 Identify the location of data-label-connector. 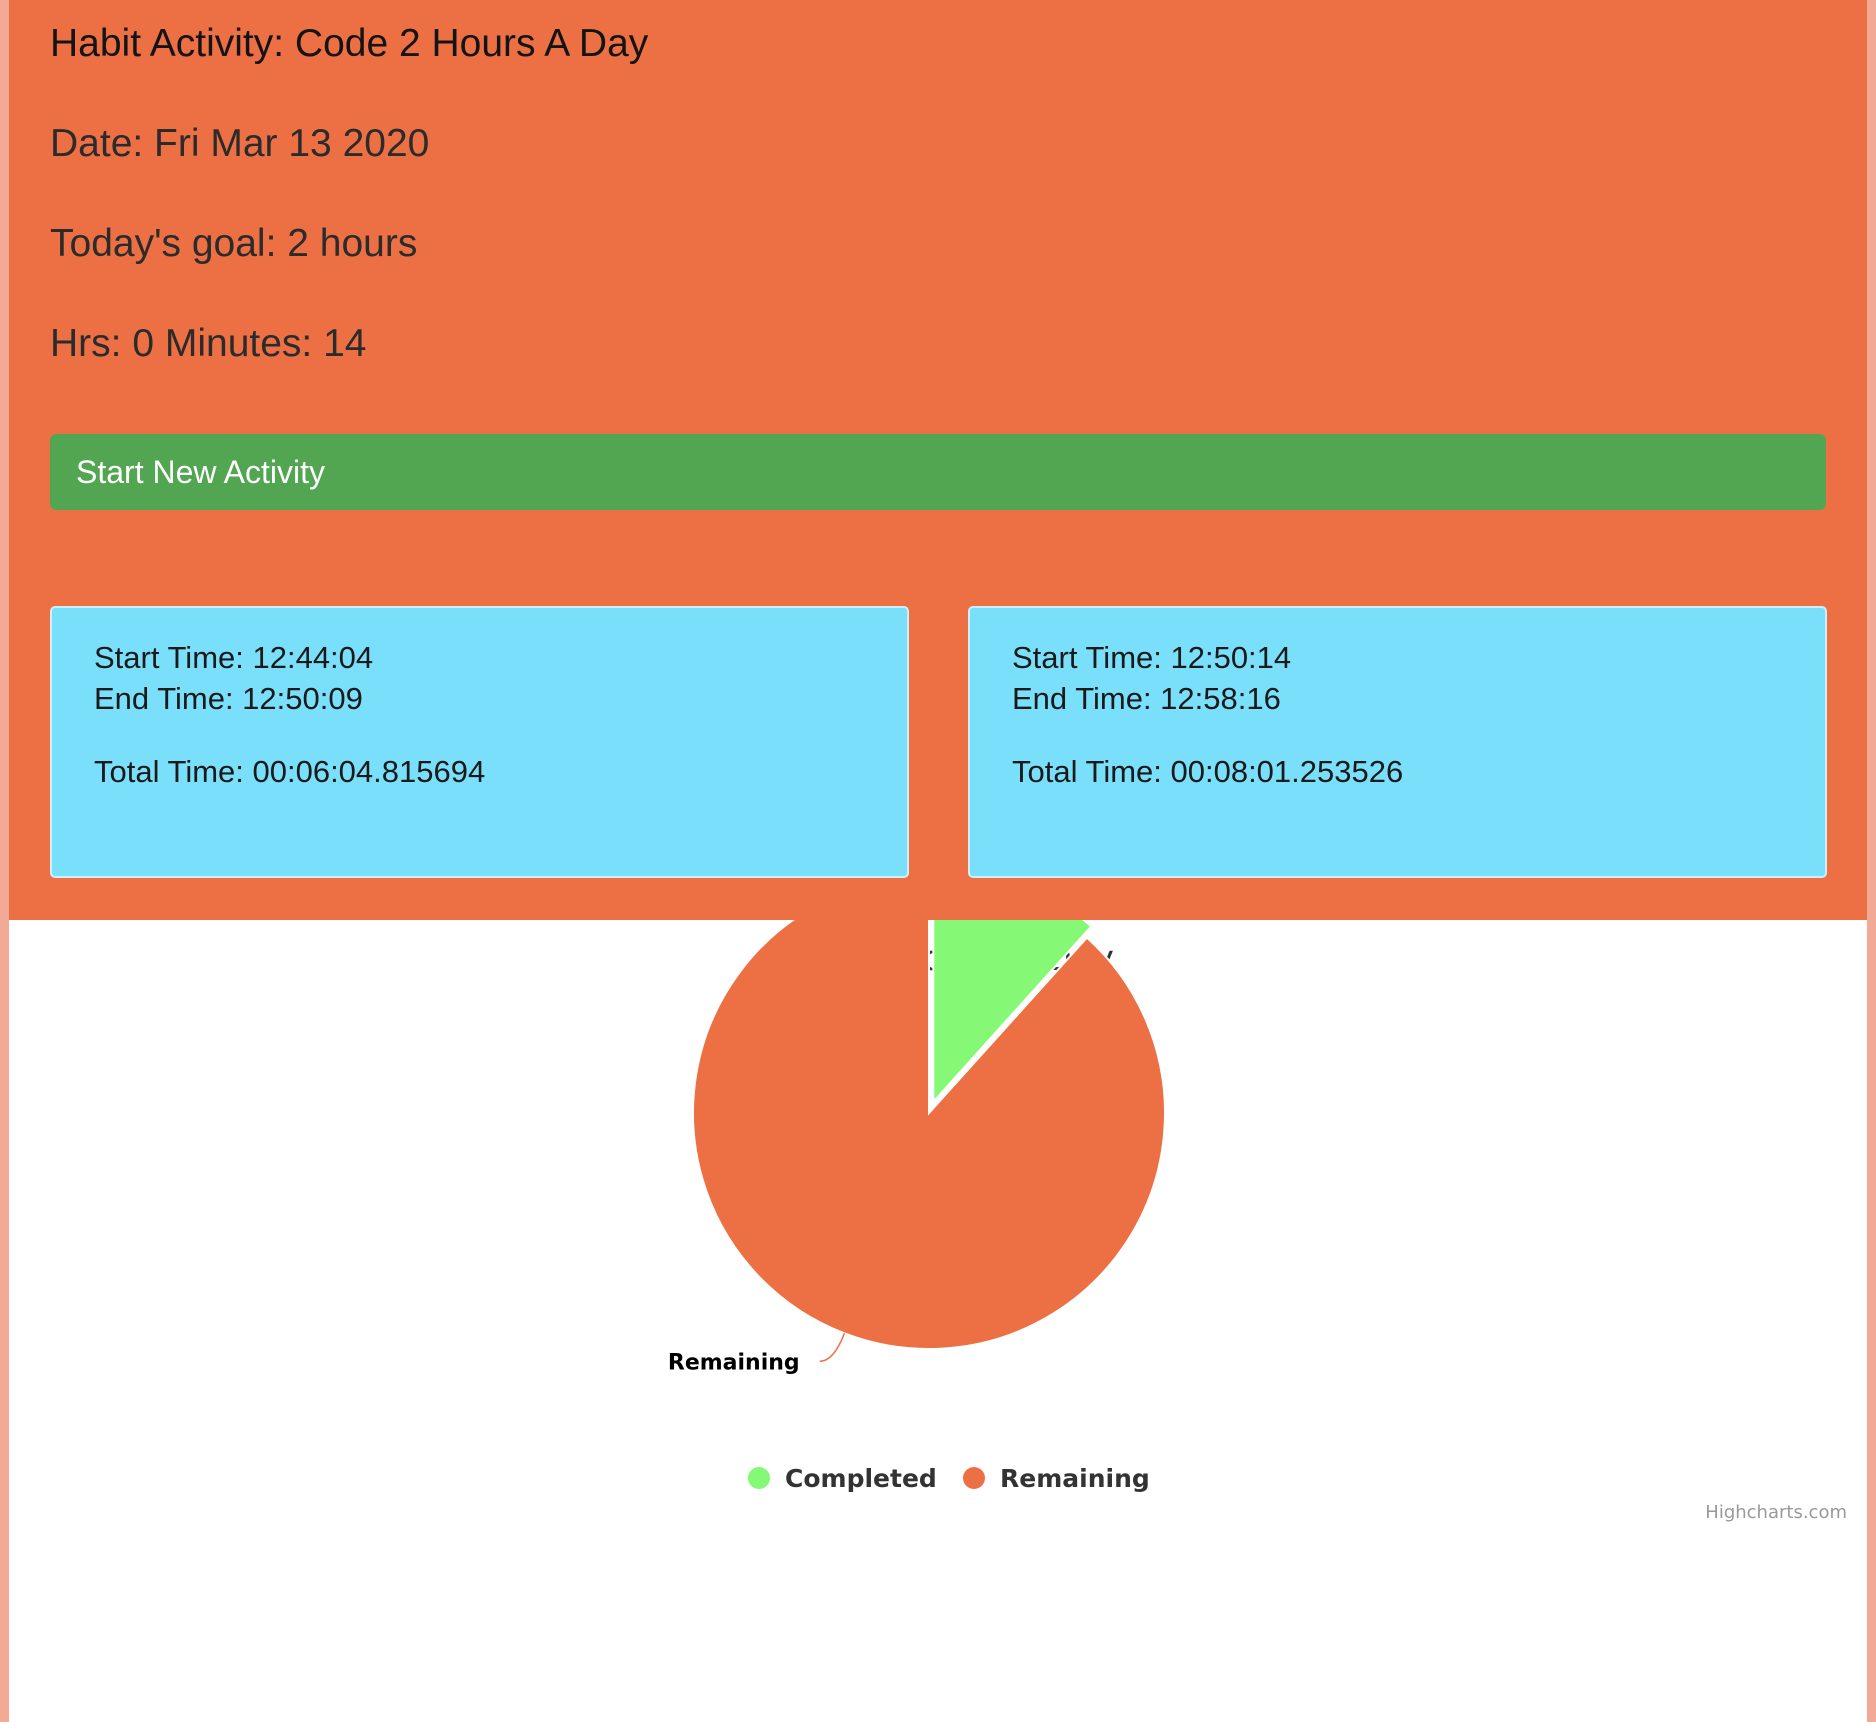
(832, 1348).